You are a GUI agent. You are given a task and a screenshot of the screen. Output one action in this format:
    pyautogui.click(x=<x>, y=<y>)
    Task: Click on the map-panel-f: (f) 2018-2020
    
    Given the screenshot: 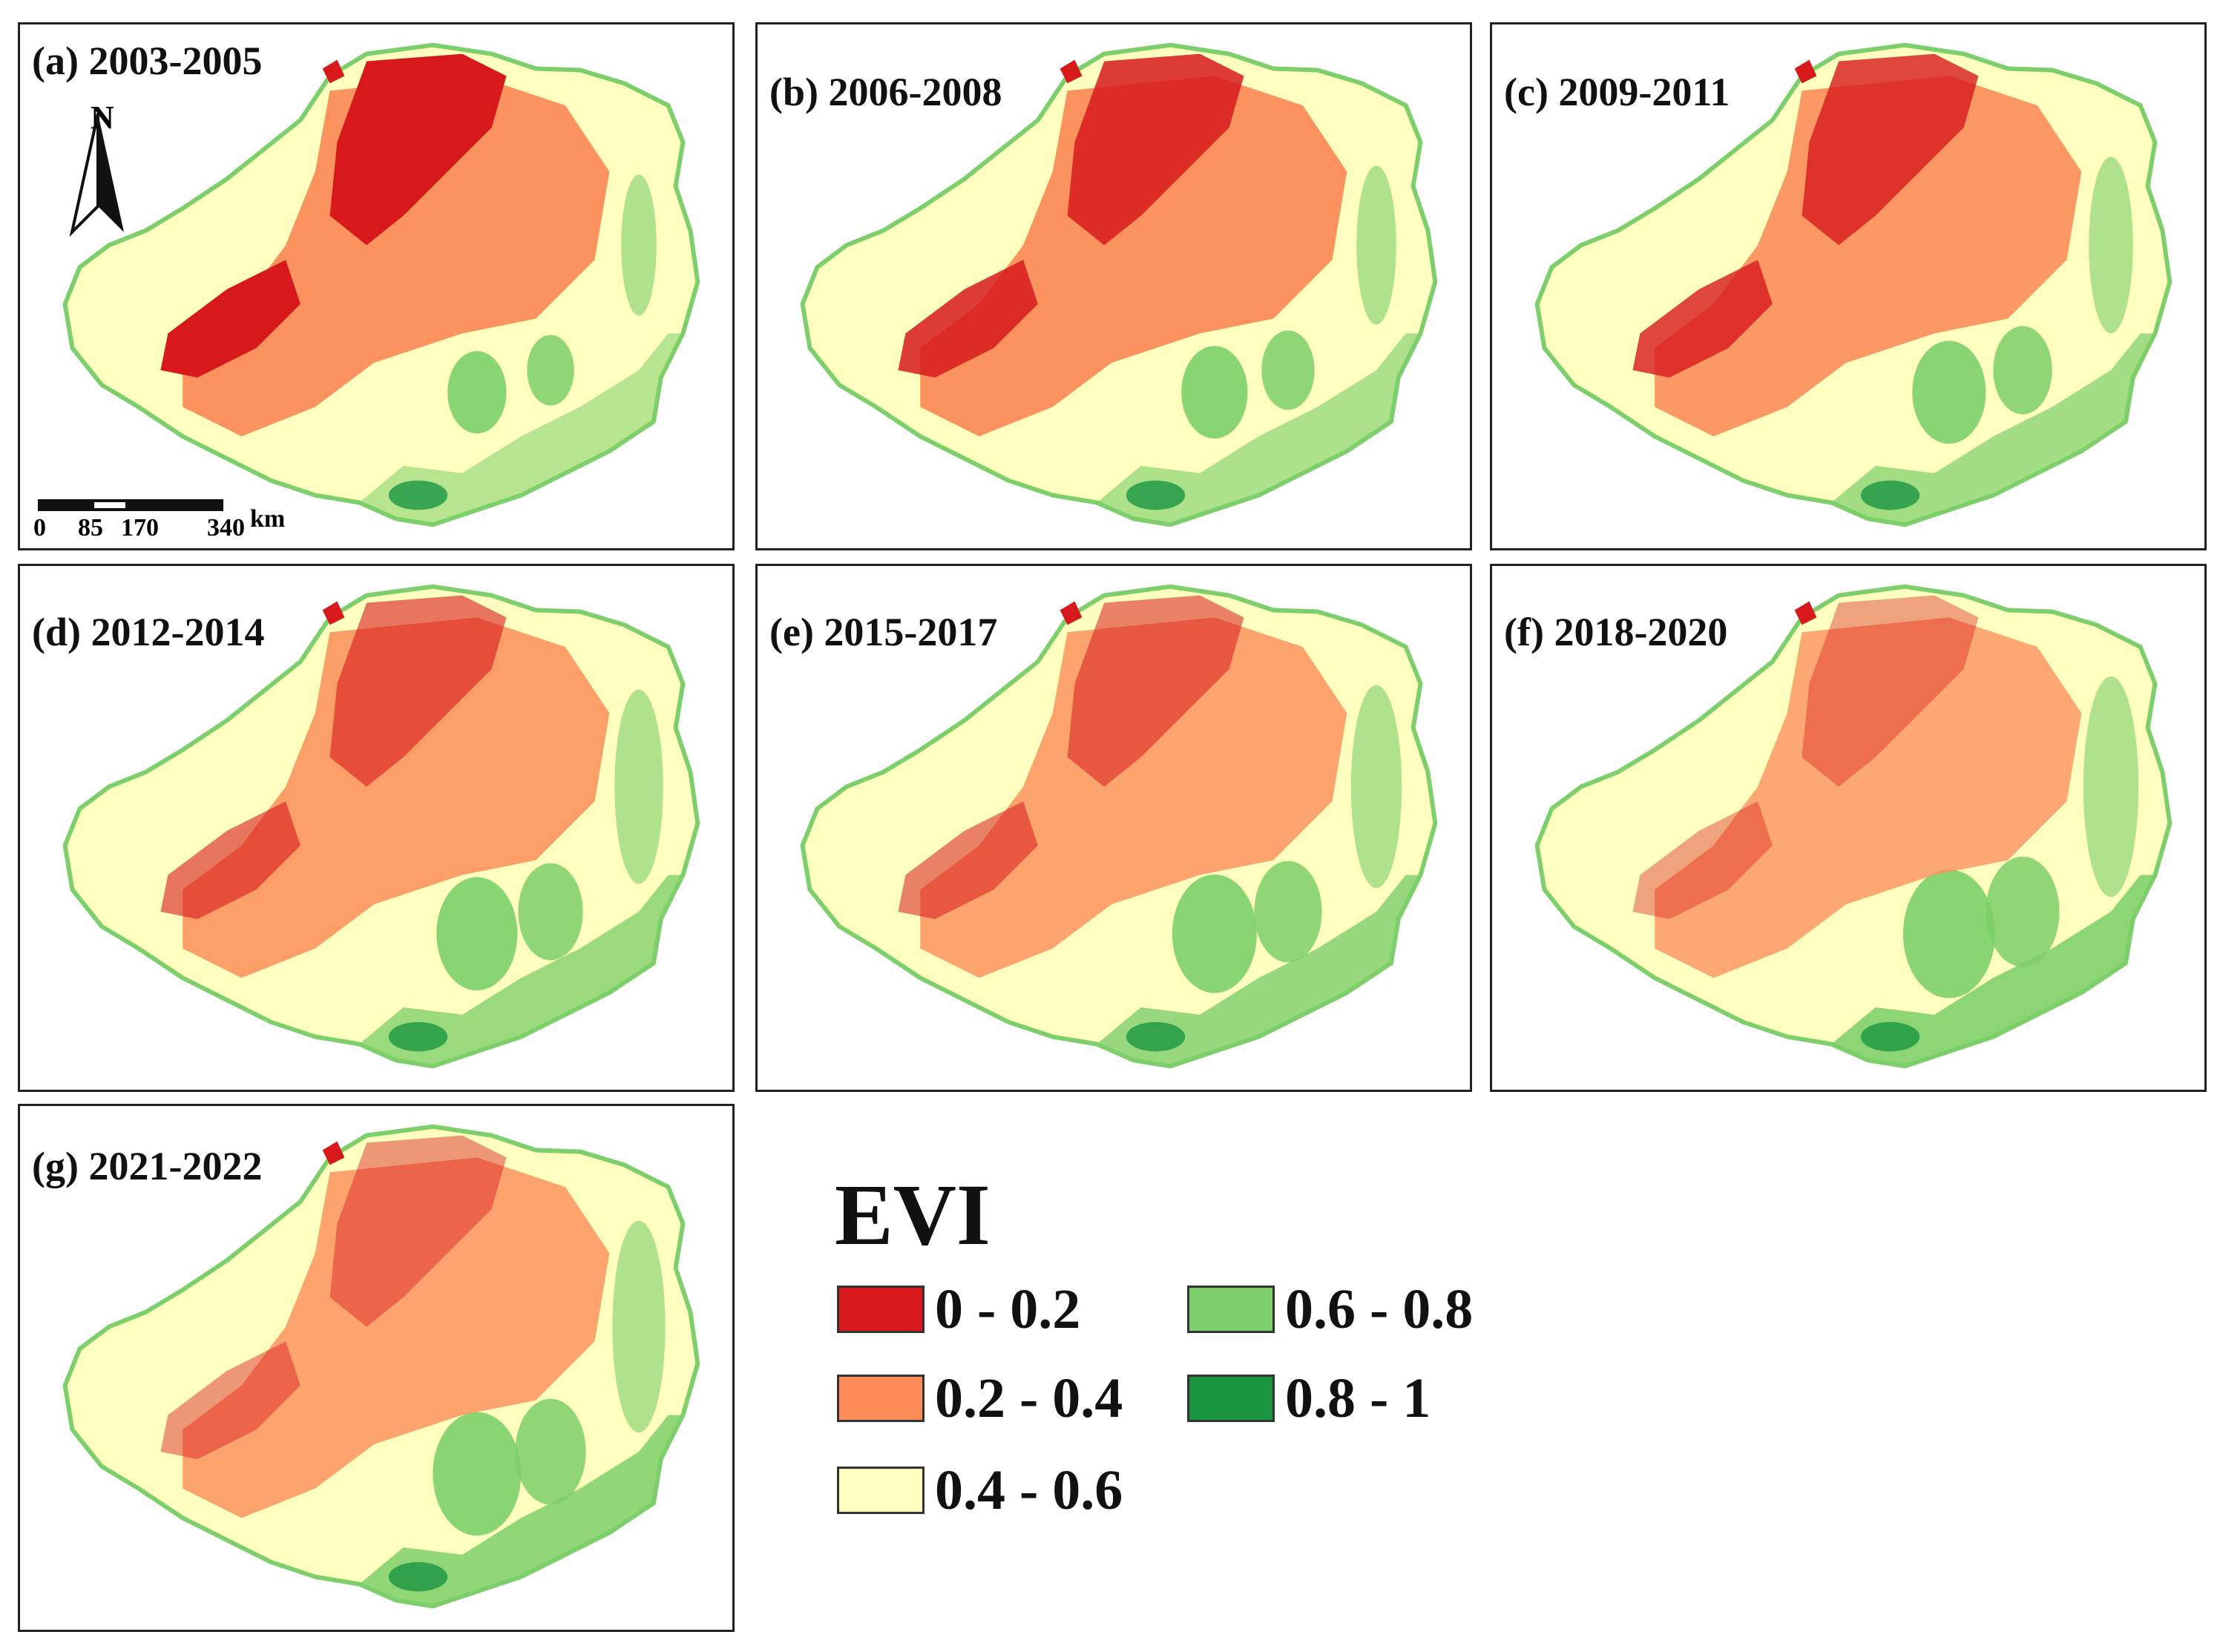 What is the action you would take?
    pyautogui.click(x=1848, y=828)
    